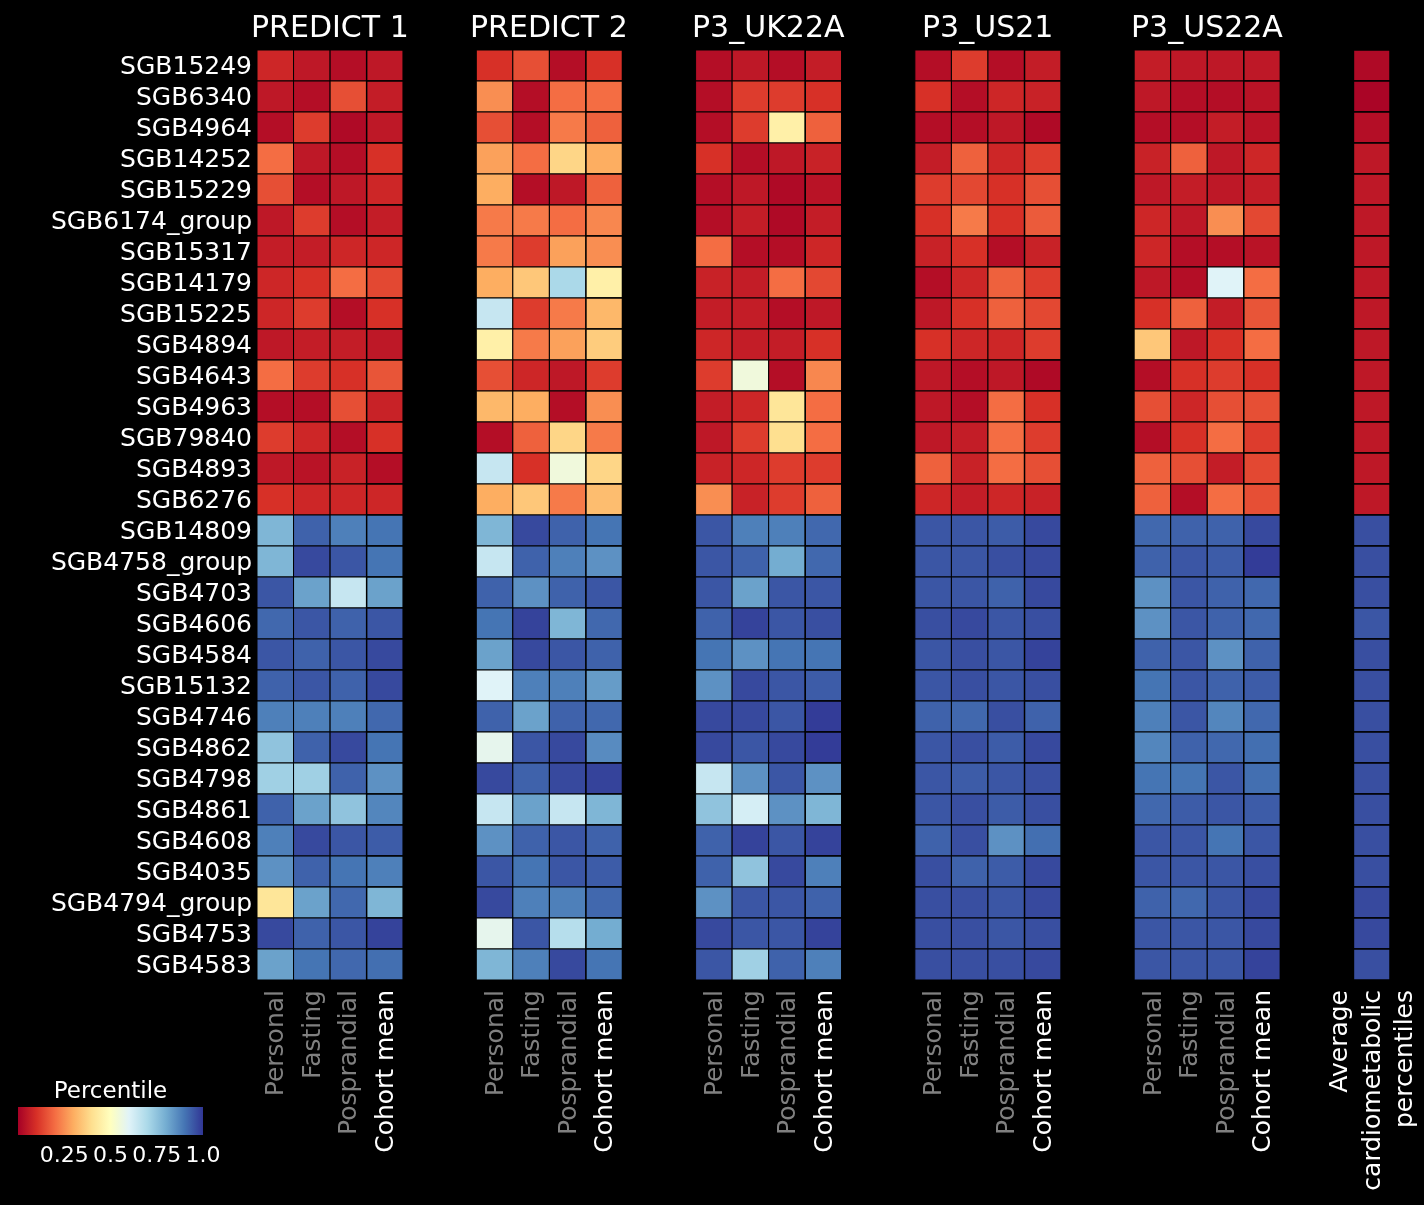 The width and height of the screenshot is (1424, 1205). I want to click on y-tick-label: SGB4606, so click(193, 624).